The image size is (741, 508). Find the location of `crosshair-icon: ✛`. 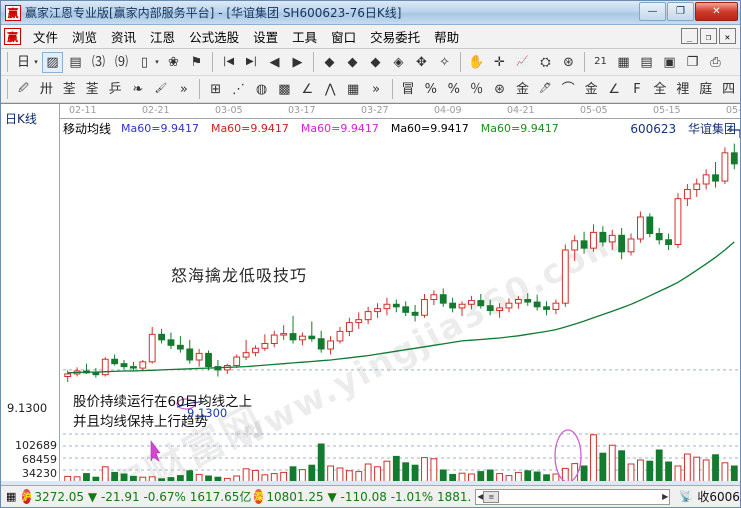

crosshair-icon: ✛ is located at coordinates (499, 62).